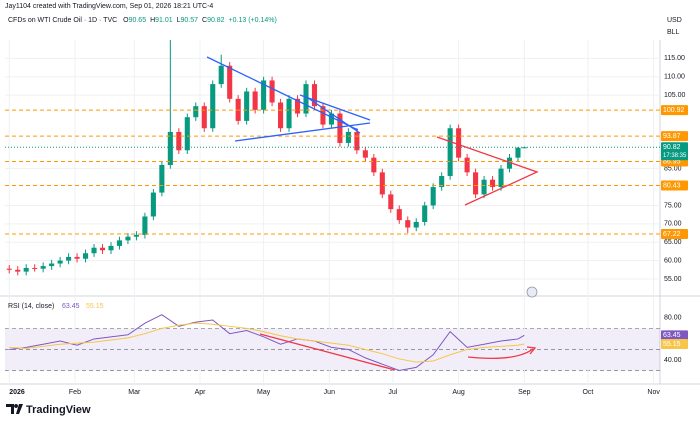 This screenshot has width=700, height=426. I want to click on last-price-bg, so click(674, 151).